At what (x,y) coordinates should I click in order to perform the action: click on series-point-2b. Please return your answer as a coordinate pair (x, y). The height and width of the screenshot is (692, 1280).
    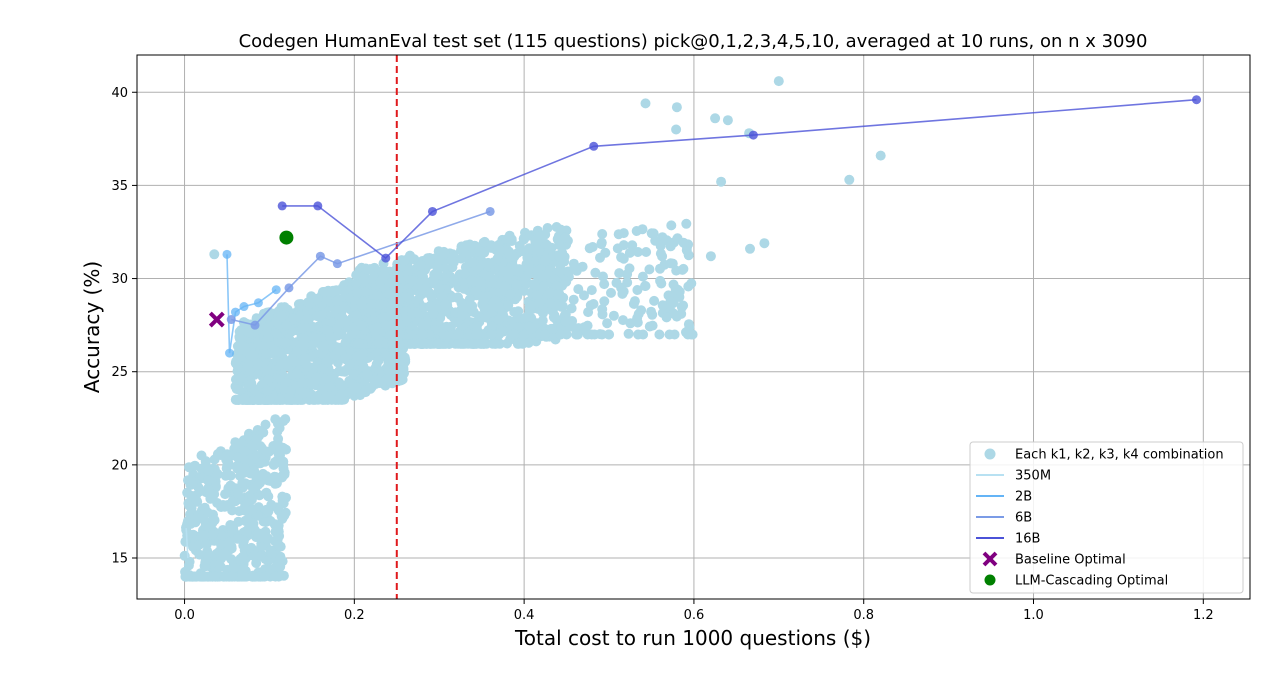
    Looking at the image, I should click on (230, 353).